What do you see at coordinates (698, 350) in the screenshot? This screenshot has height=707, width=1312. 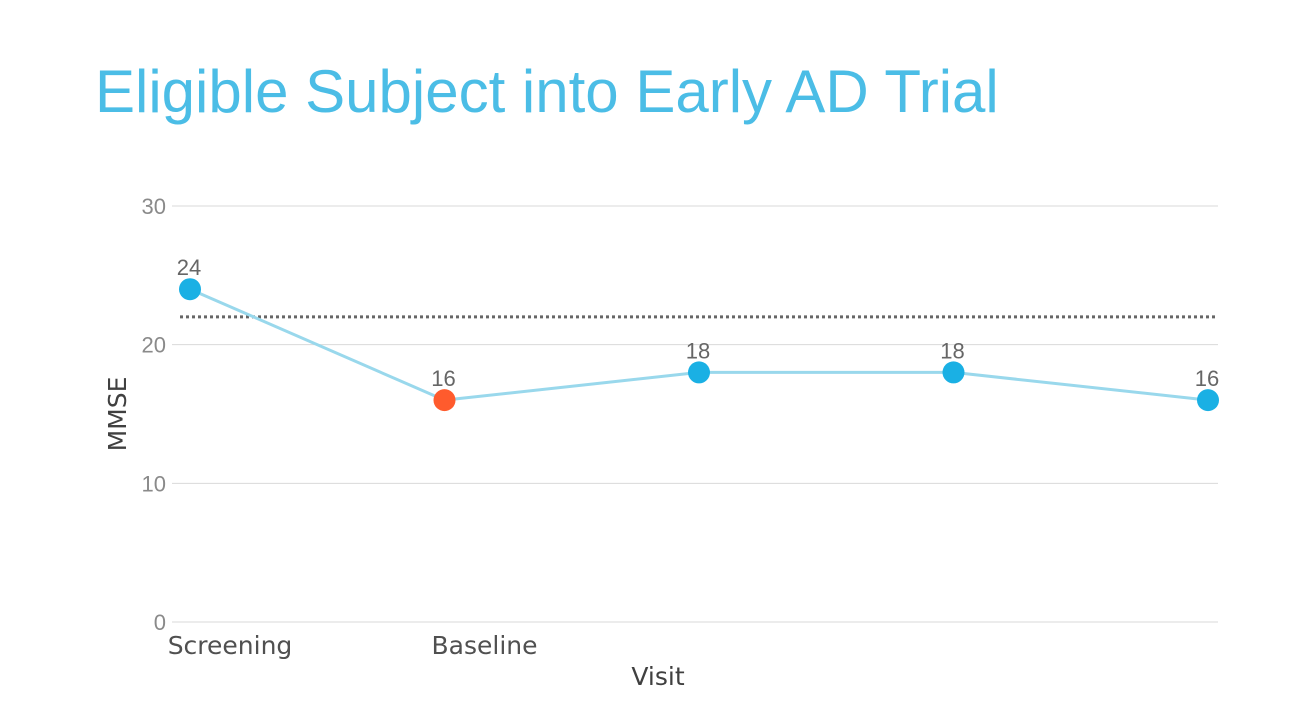 I see `data-label-2: 18` at bounding box center [698, 350].